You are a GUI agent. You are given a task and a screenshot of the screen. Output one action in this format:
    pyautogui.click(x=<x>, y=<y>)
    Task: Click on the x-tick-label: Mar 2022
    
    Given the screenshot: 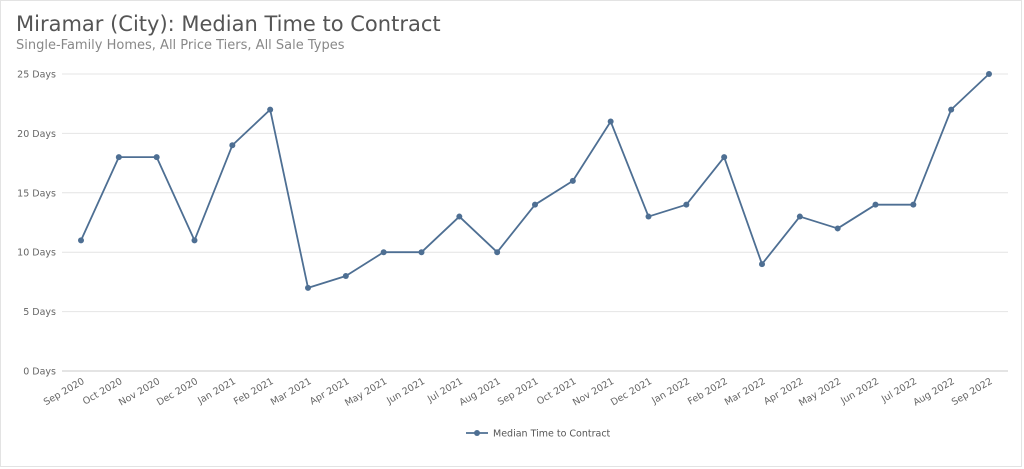 What is the action you would take?
    pyautogui.click(x=745, y=392)
    